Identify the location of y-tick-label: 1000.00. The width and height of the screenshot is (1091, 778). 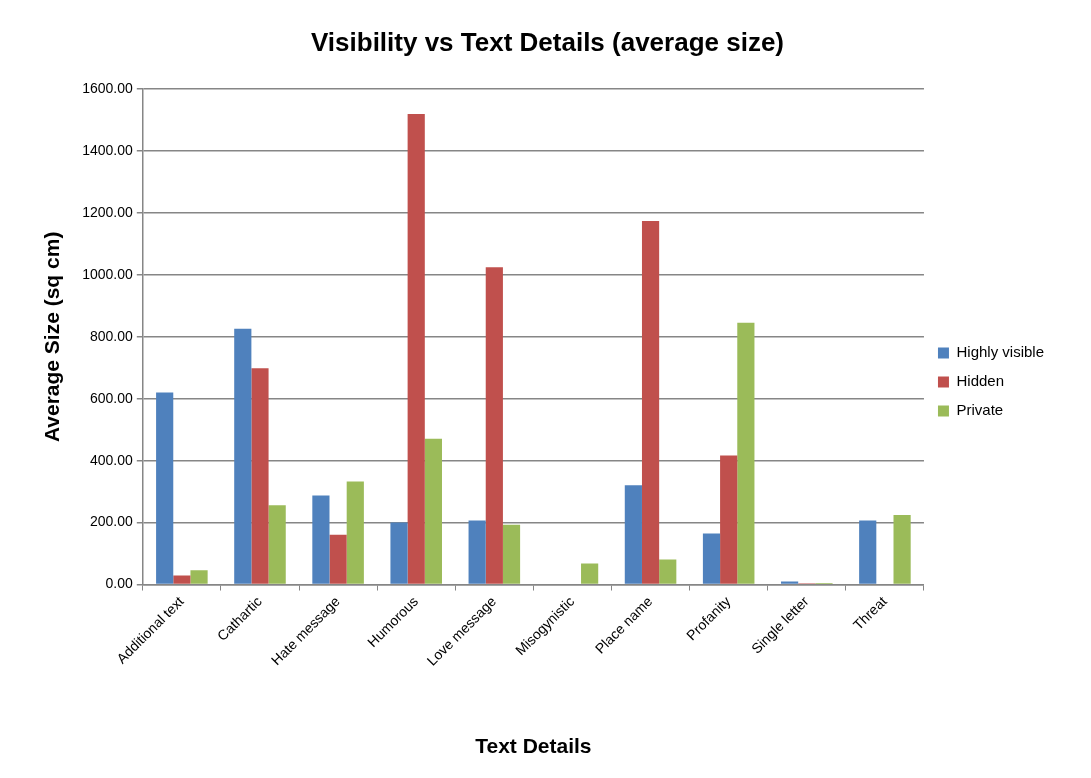
(108, 273).